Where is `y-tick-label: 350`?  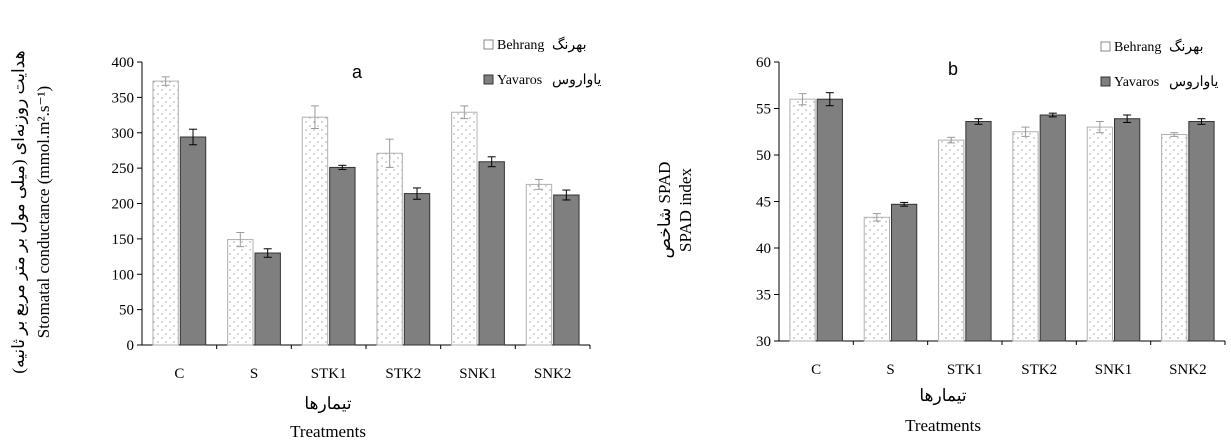 y-tick-label: 350 is located at coordinates (123, 98).